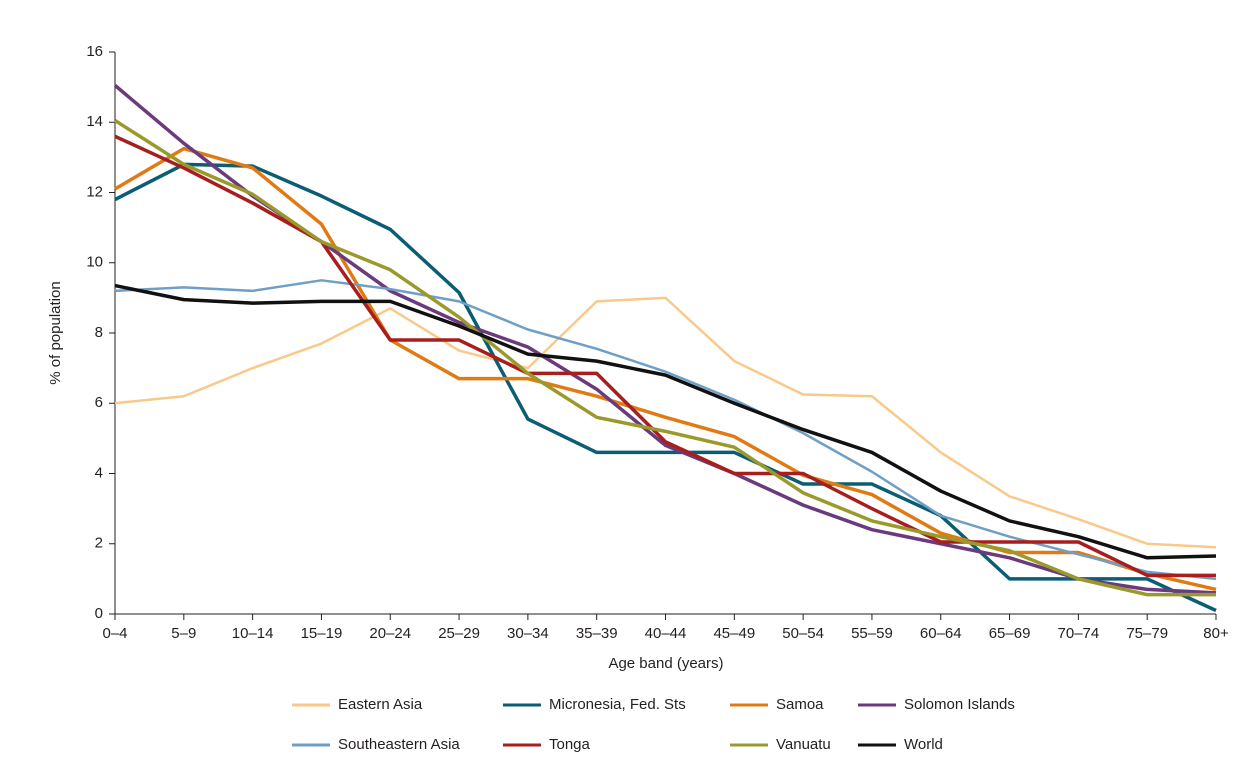  What do you see at coordinates (872, 633) in the screenshot?
I see `x-tick-label: 55–59` at bounding box center [872, 633].